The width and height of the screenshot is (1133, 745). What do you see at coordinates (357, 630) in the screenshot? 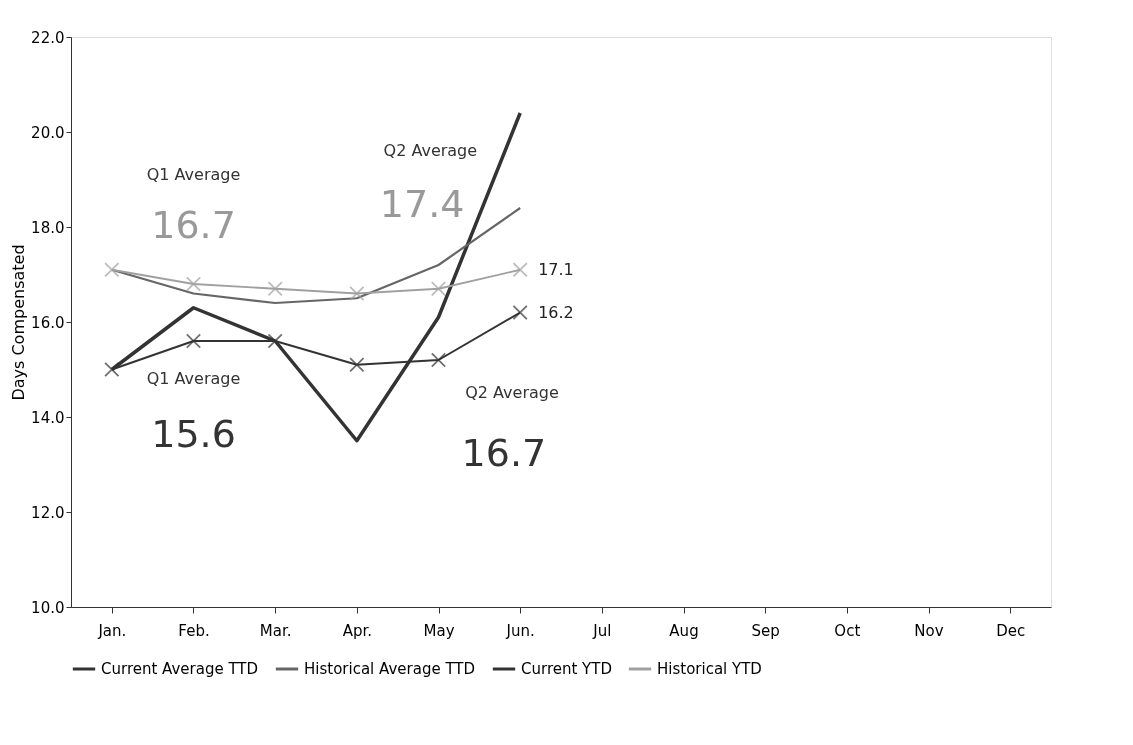
I see `x-tick-label: Apr.` at bounding box center [357, 630].